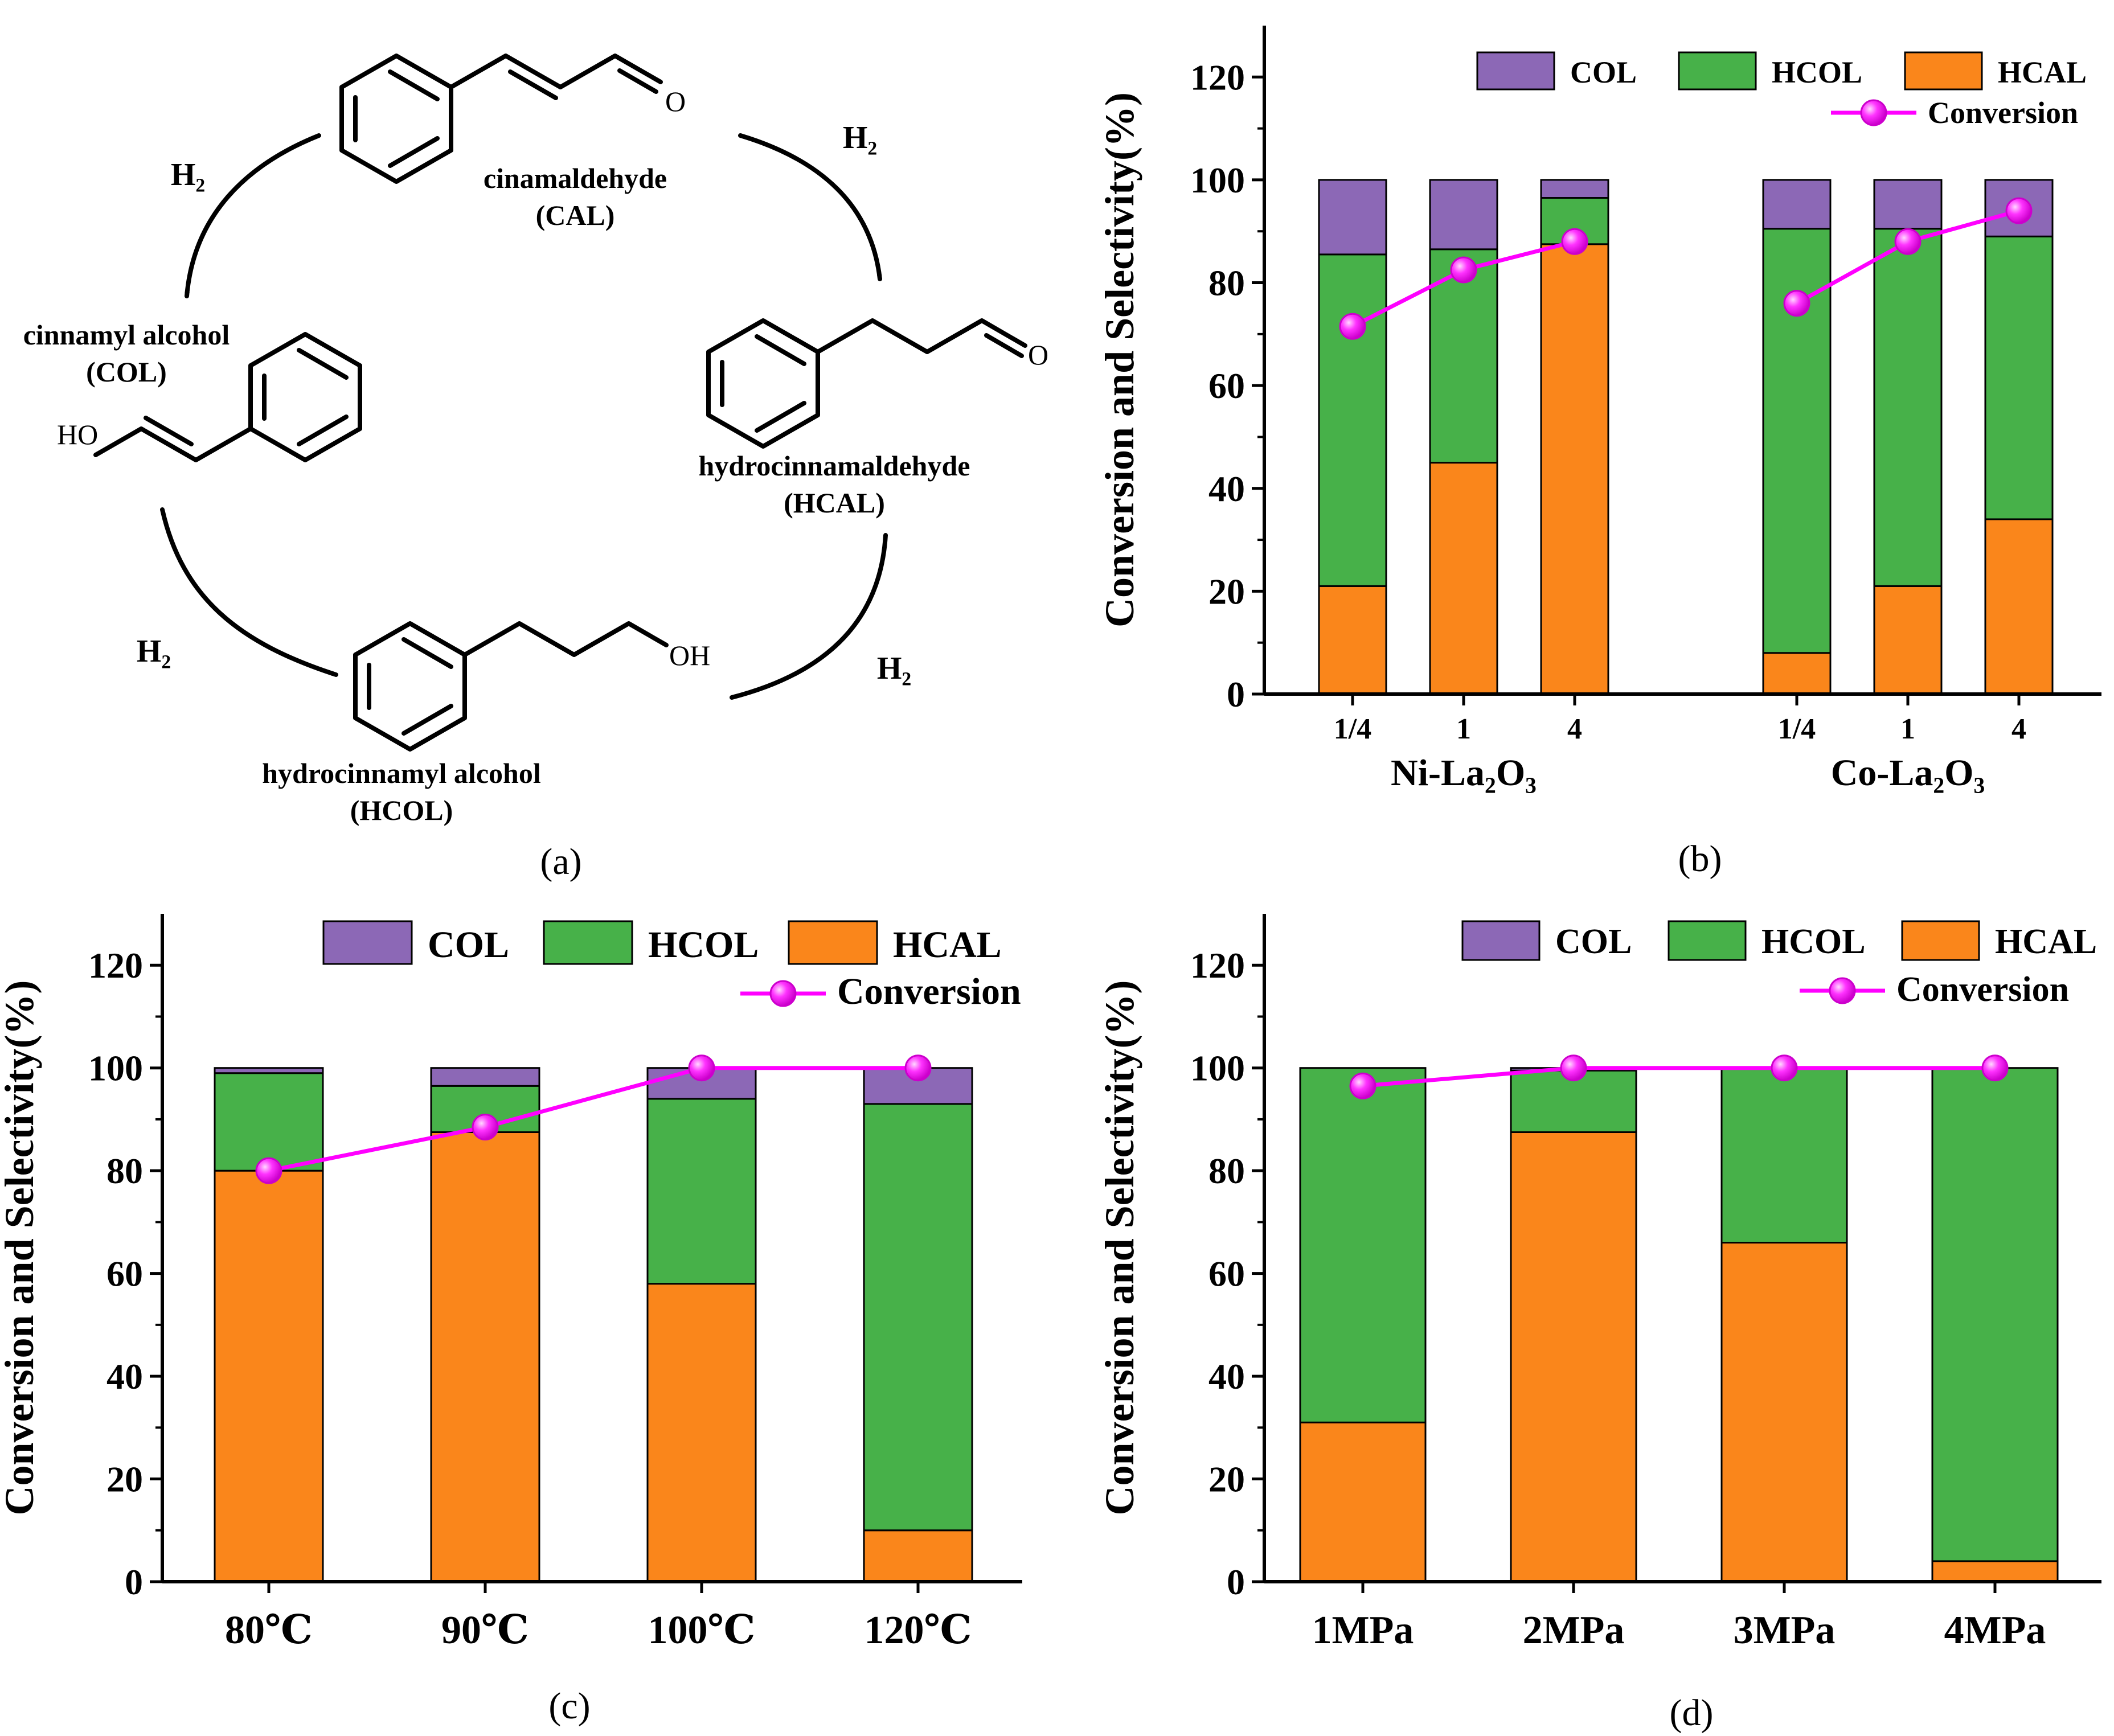  What do you see at coordinates (569, 1706) in the screenshot?
I see `panel-label: (c)` at bounding box center [569, 1706].